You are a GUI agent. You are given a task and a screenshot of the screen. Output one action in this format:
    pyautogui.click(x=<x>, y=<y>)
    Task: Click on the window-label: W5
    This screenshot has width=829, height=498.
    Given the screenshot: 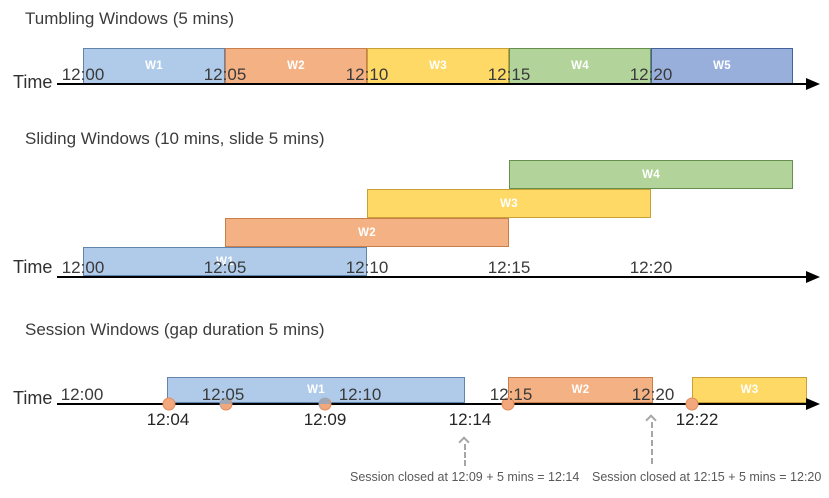 What is the action you would take?
    pyautogui.click(x=722, y=66)
    